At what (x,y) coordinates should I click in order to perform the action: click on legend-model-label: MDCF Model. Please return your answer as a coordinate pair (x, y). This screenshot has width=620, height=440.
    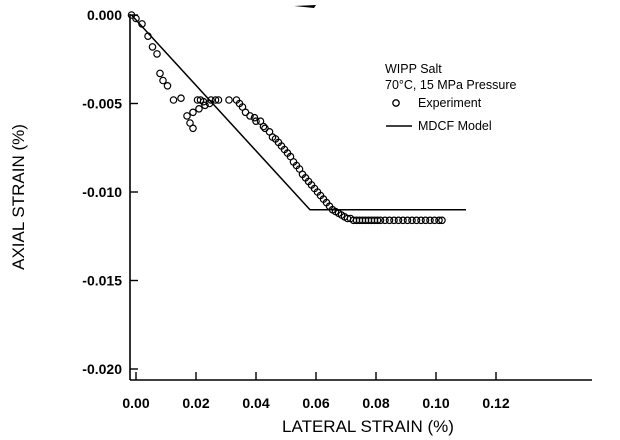
    Looking at the image, I should click on (455, 126).